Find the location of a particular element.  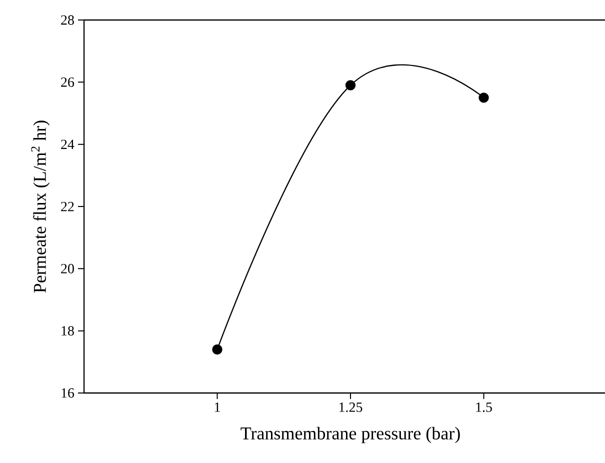

y-tick-label: 24 is located at coordinates (67, 144).